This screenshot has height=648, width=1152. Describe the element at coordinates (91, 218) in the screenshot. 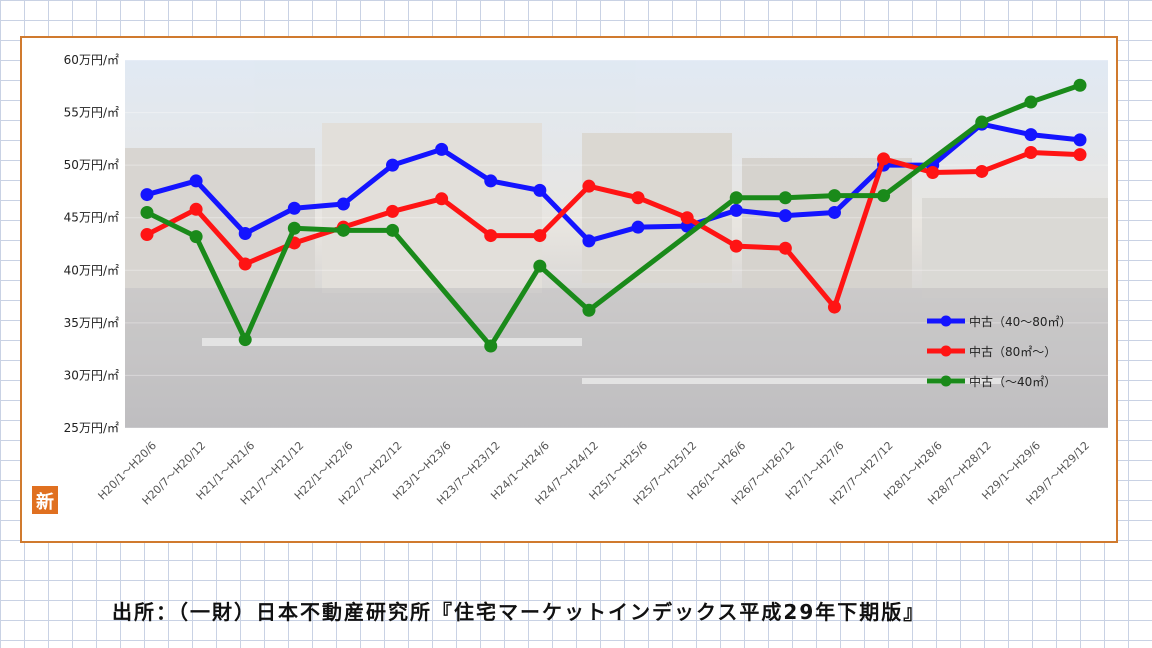

I see `y-tick-label: 45万円/㎡` at that location.